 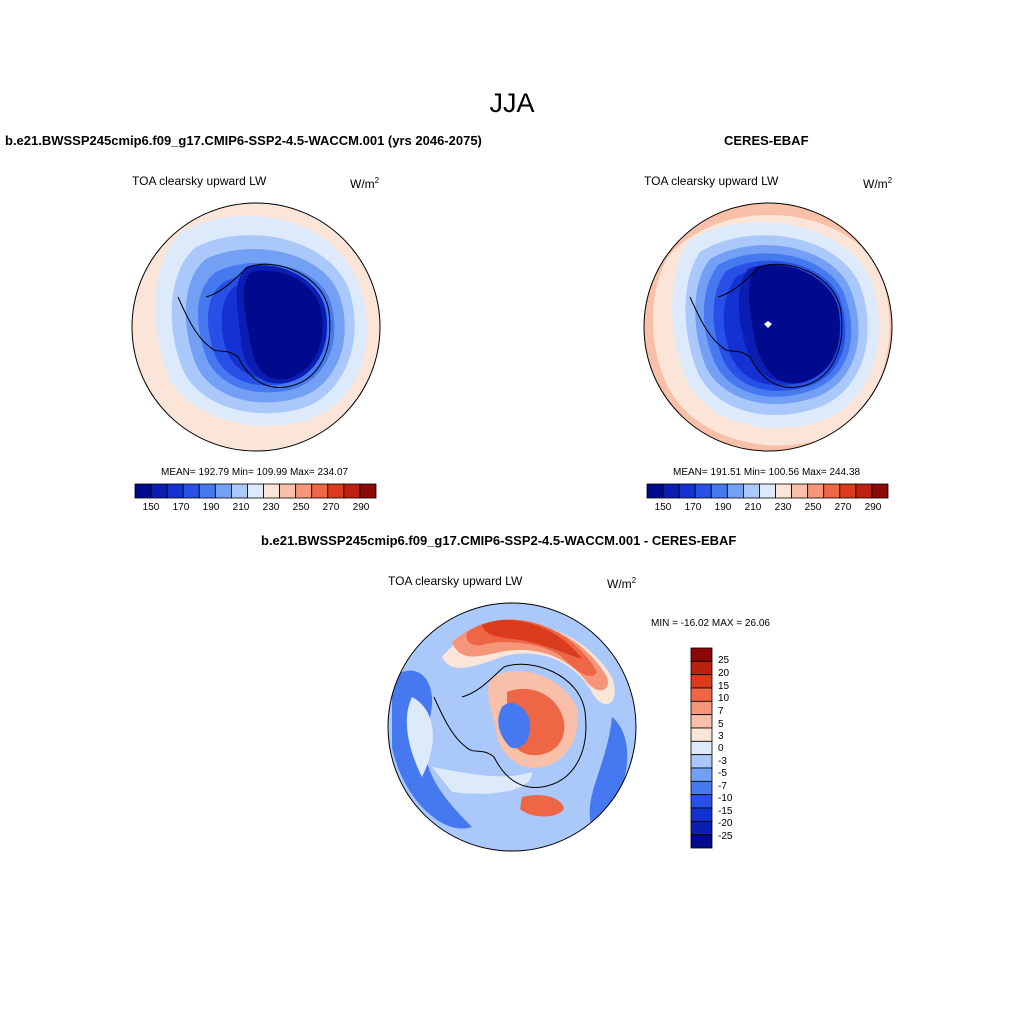 What do you see at coordinates (768, 327) in the screenshot?
I see `obs-polar-map` at bounding box center [768, 327].